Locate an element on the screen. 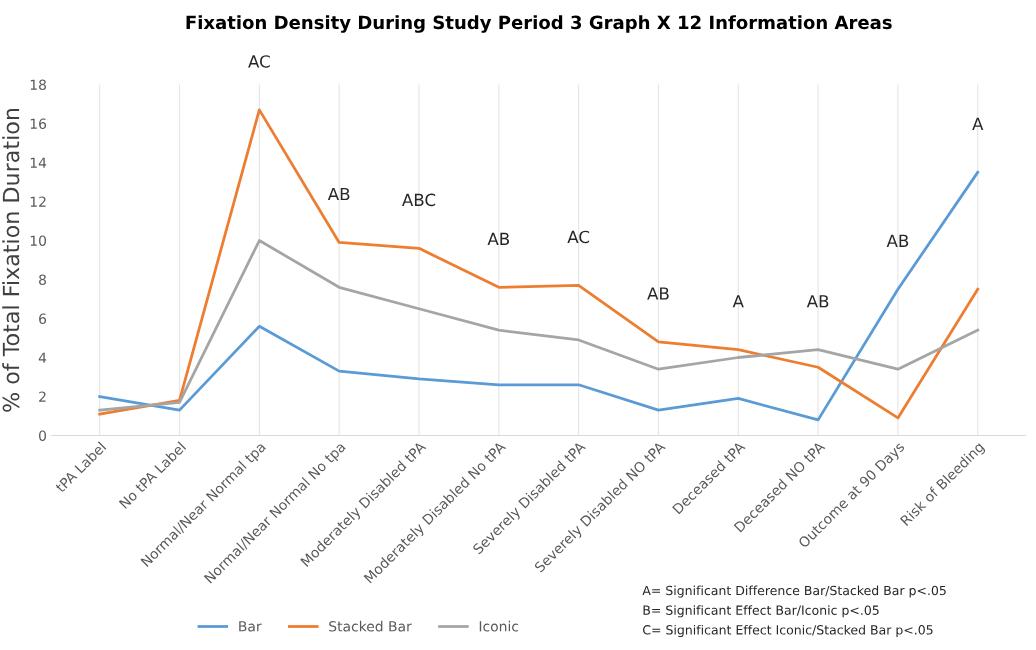 Image resolution: width=1036 pixels, height=650 pixels. annotation: AC is located at coordinates (578, 237).